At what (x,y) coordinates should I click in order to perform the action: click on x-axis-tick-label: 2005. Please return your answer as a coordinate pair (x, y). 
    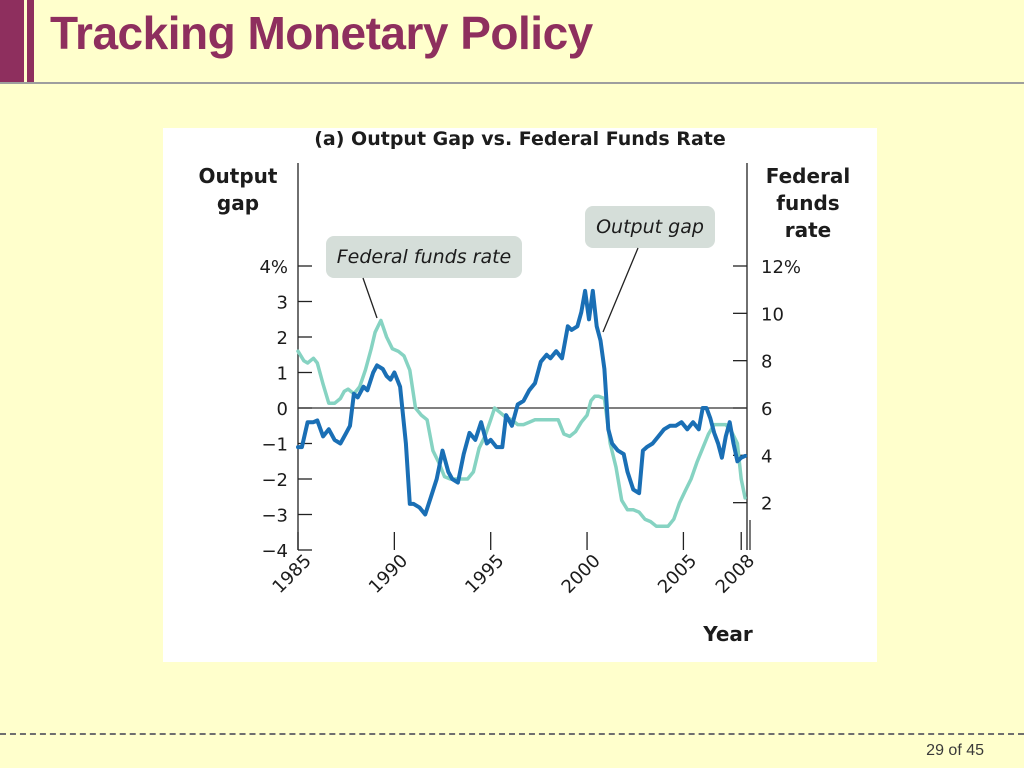
    Looking at the image, I should click on (677, 573).